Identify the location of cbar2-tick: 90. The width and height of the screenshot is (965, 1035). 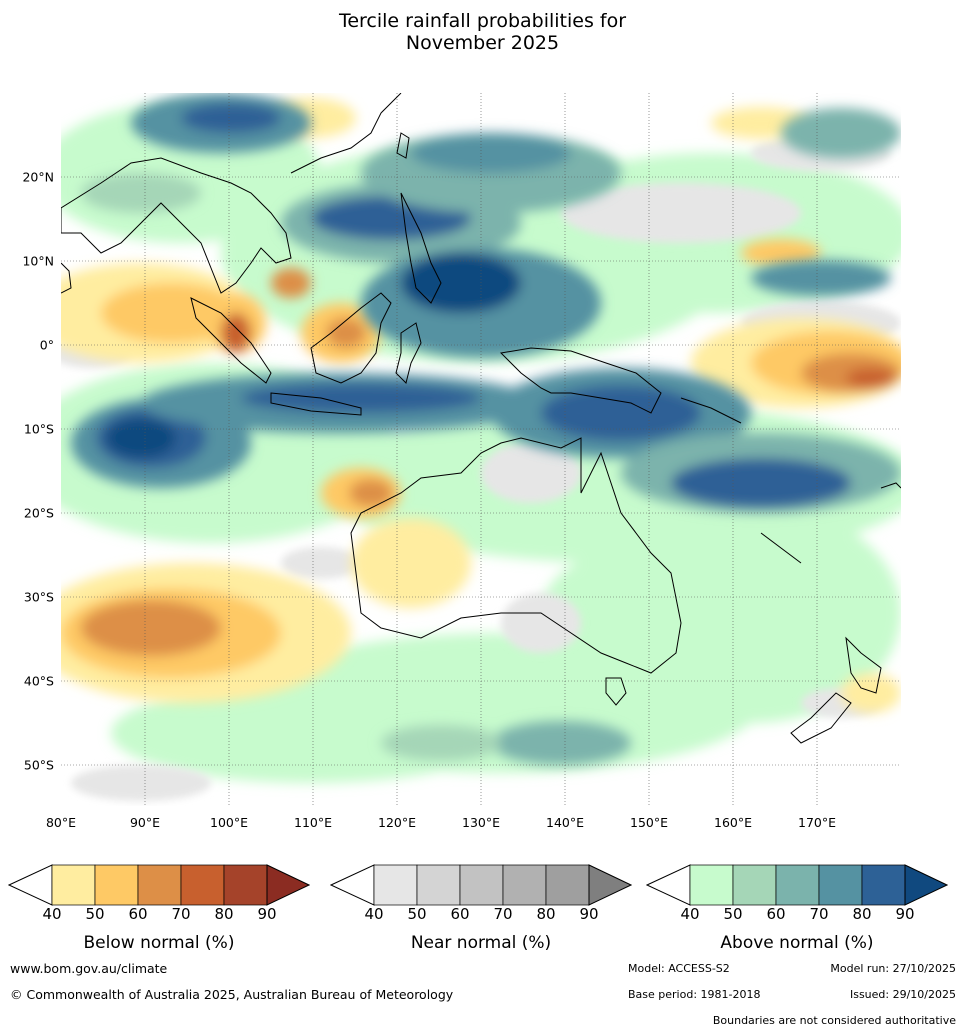
(589, 914).